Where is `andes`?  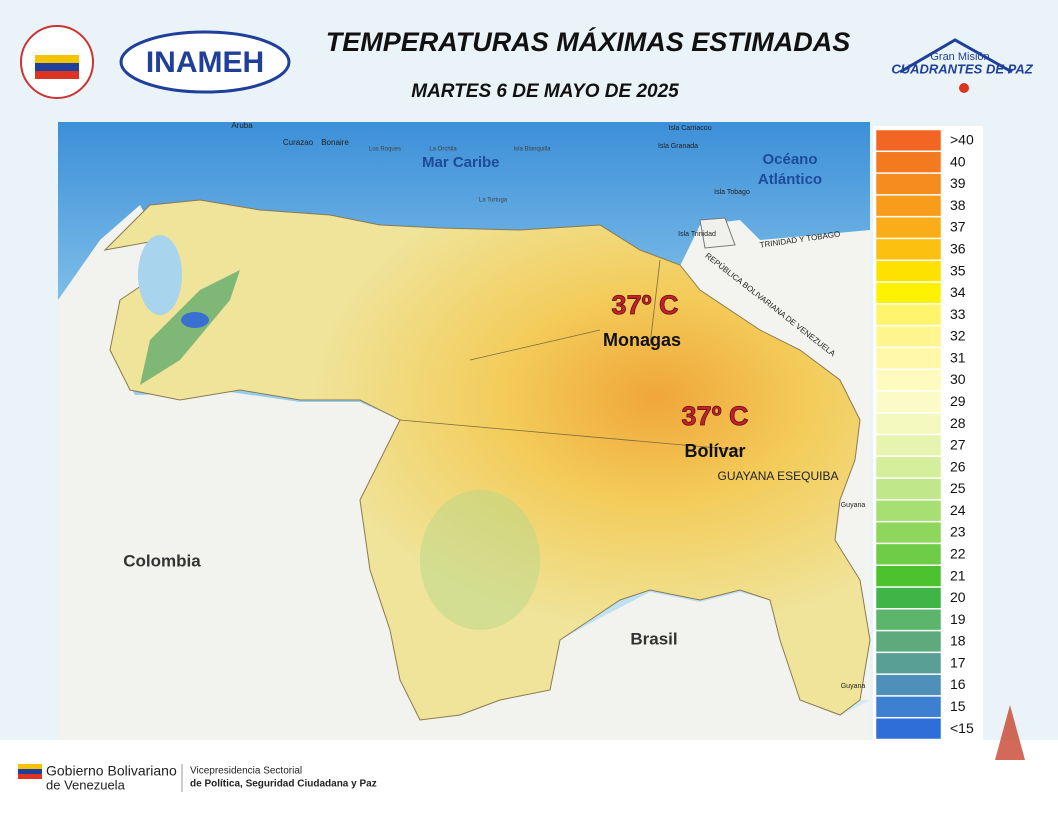
andes is located at coordinates (190, 327).